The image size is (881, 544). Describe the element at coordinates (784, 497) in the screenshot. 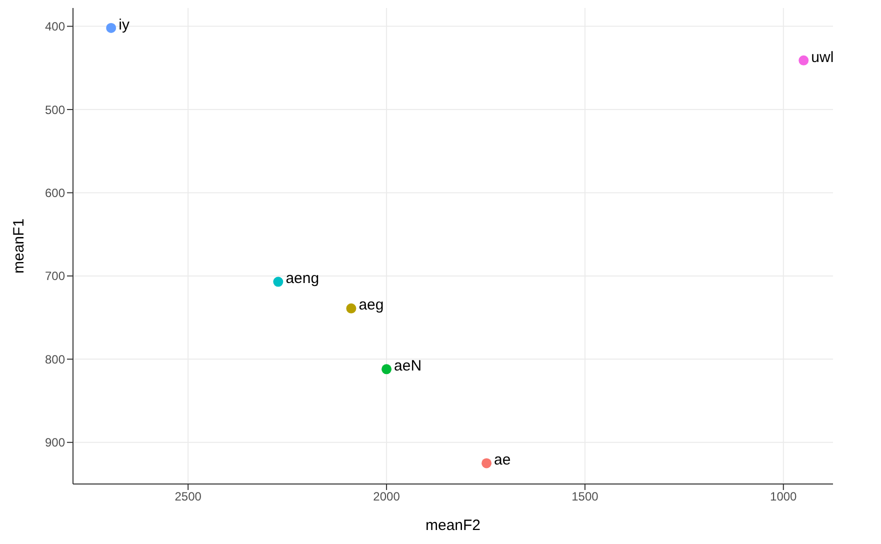

I see `x-tick-label: 1000` at that location.